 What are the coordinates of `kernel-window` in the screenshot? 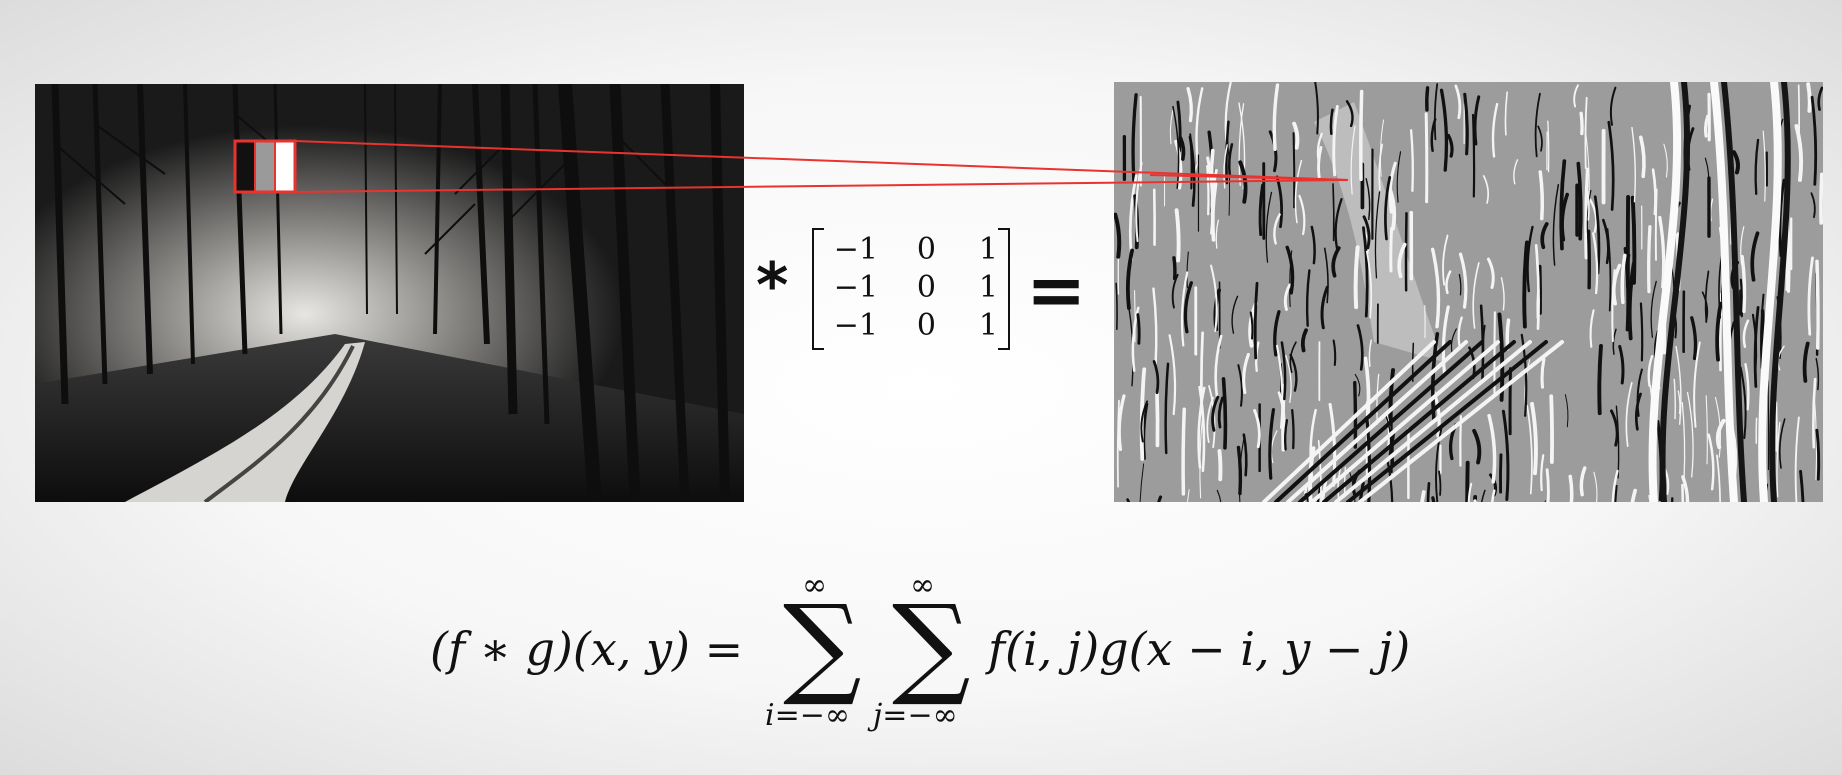 It's located at (265, 166).